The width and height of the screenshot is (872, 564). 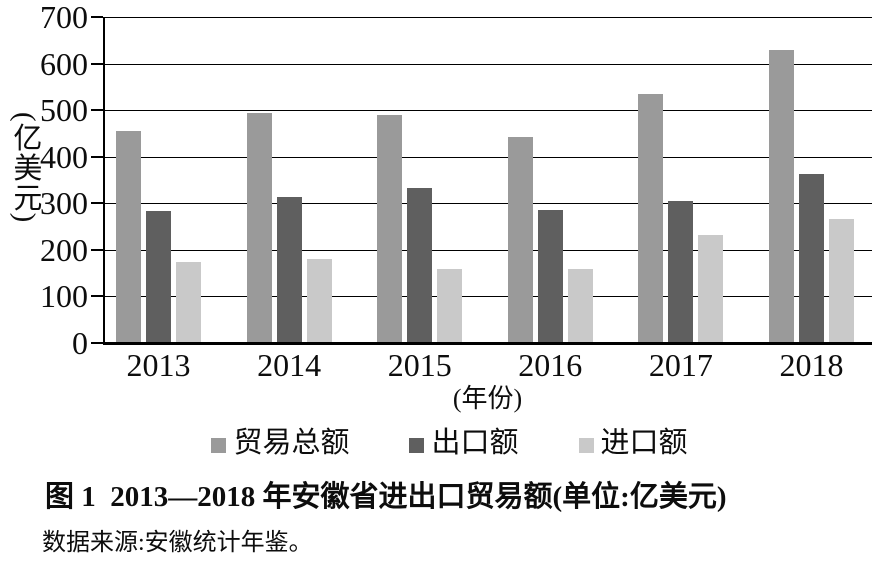 I want to click on y-axis-line, so click(x=104, y=181).